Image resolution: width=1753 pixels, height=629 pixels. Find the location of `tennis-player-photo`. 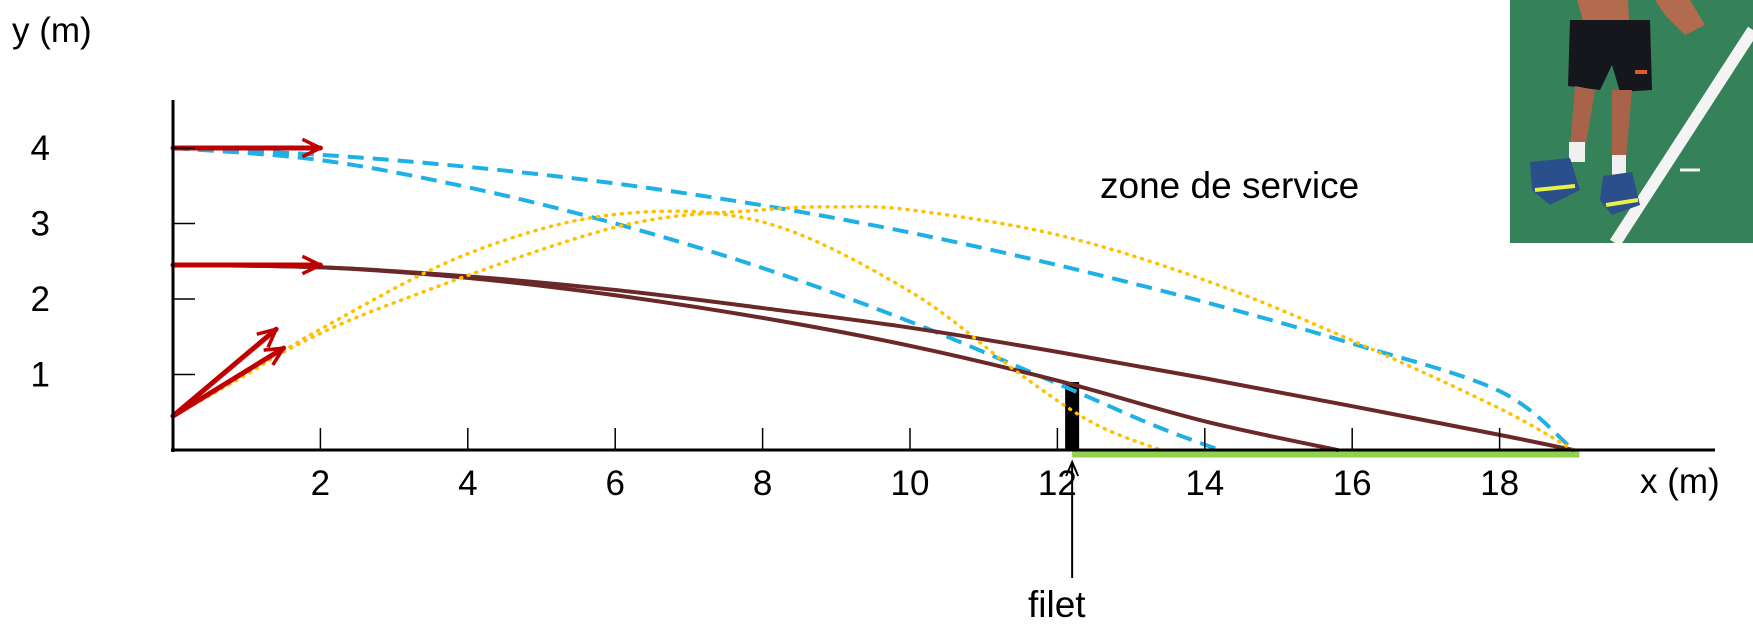

tennis-player-photo is located at coordinates (1631, 121).